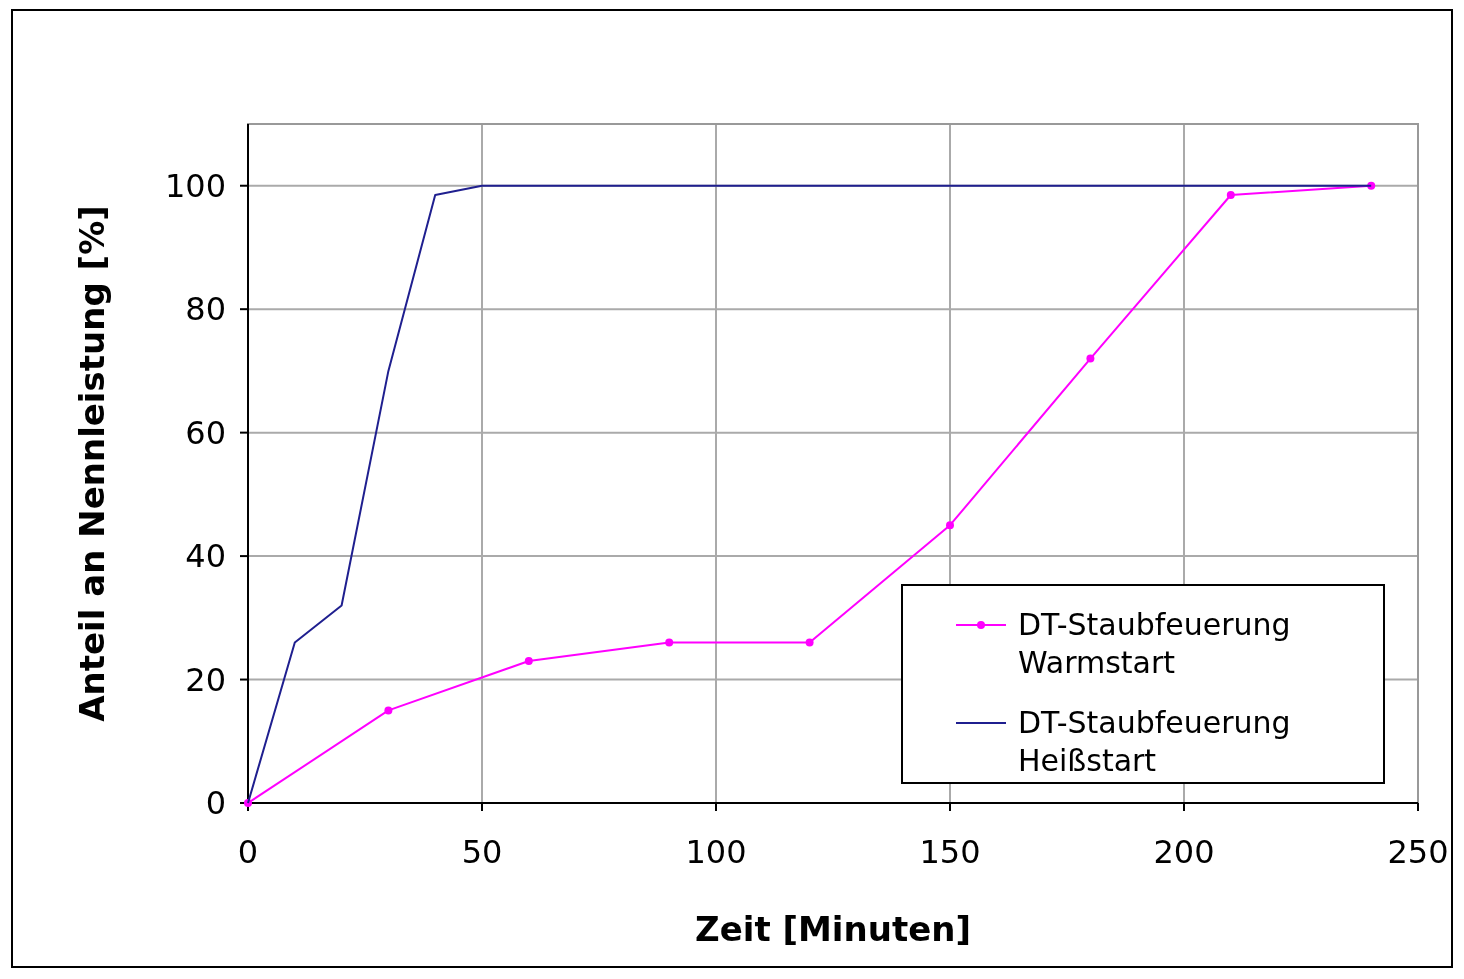 The height and width of the screenshot is (979, 1464). Describe the element at coordinates (205, 556) in the screenshot. I see `y-tick-label: 40` at that location.